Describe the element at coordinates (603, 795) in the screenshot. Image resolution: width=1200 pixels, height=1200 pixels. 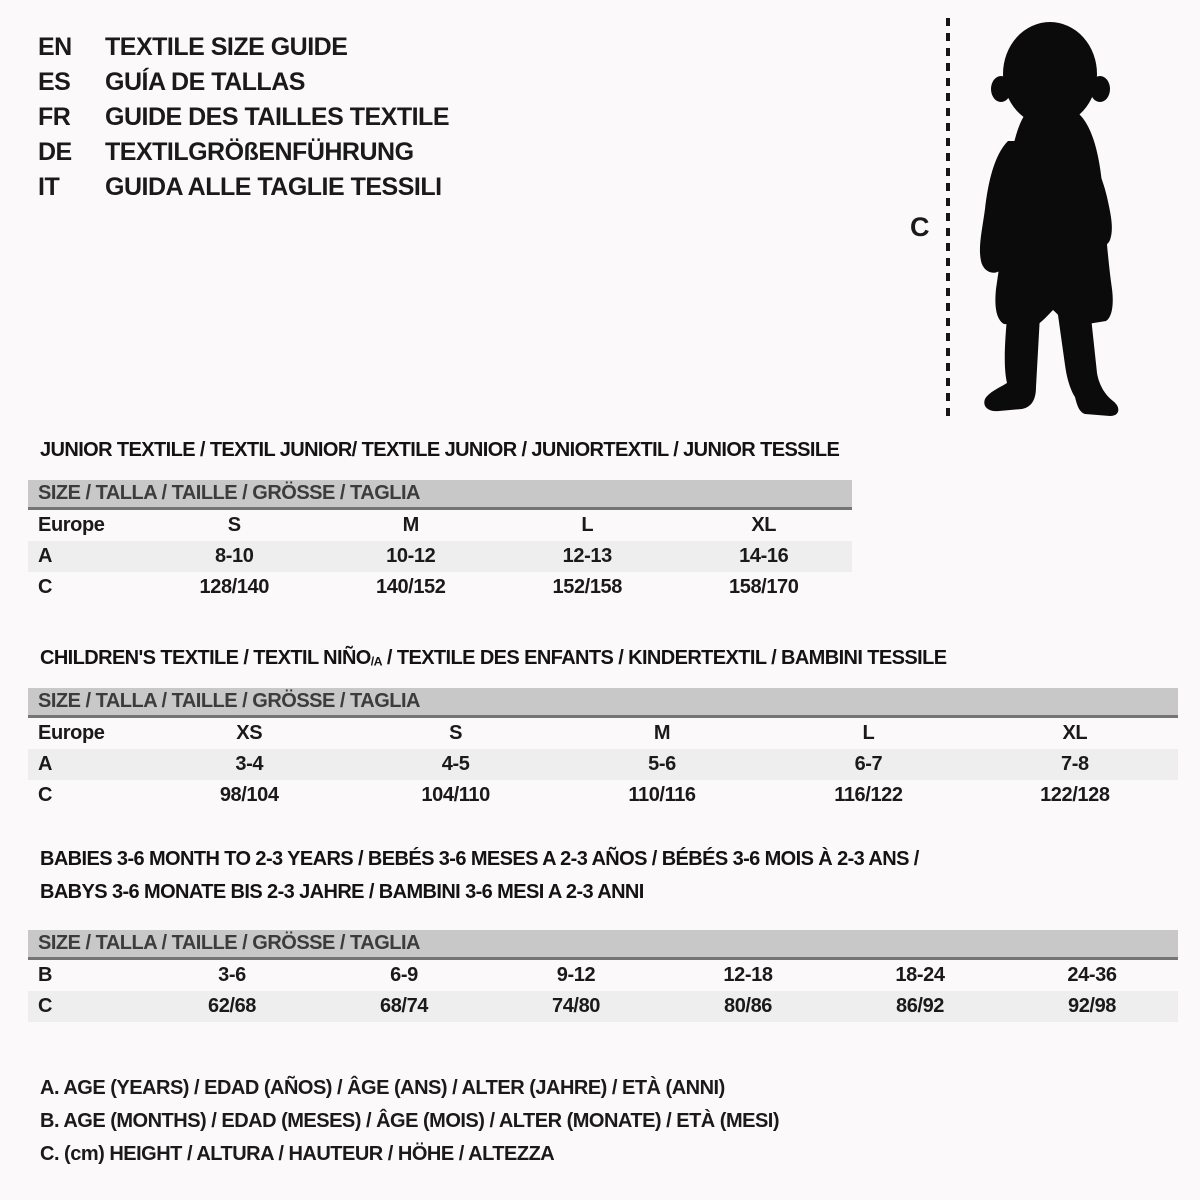
I see `table-row: C 98/104 104/110 110/116 116/122 122/128` at that location.